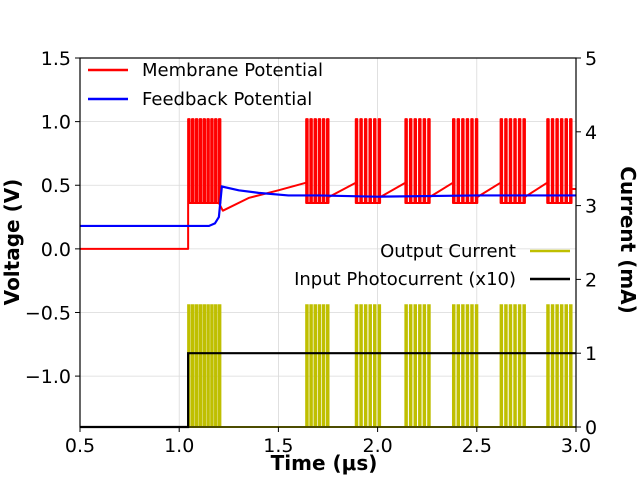 This screenshot has width=640, height=480. Describe the element at coordinates (591, 59) in the screenshot. I see `y-right-tick-label: 5` at that location.